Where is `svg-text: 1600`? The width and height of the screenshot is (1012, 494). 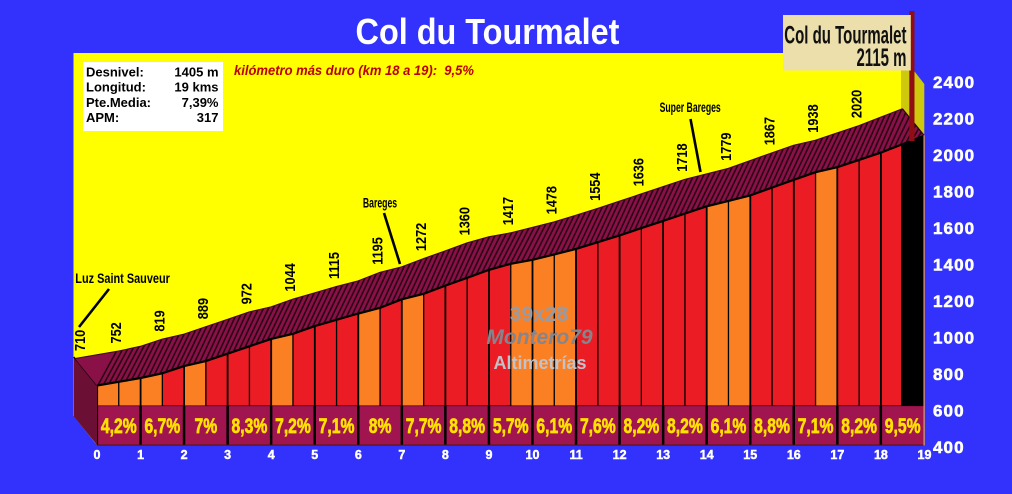
svg-text: 1600 is located at coordinates (954, 228).